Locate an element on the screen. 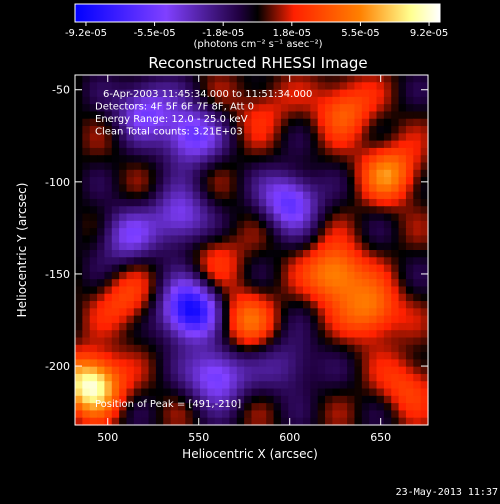 Image resolution: width=500 pixels, height=504 pixels. chart-title: Reconstructed RHESSI Image is located at coordinates (257, 63).